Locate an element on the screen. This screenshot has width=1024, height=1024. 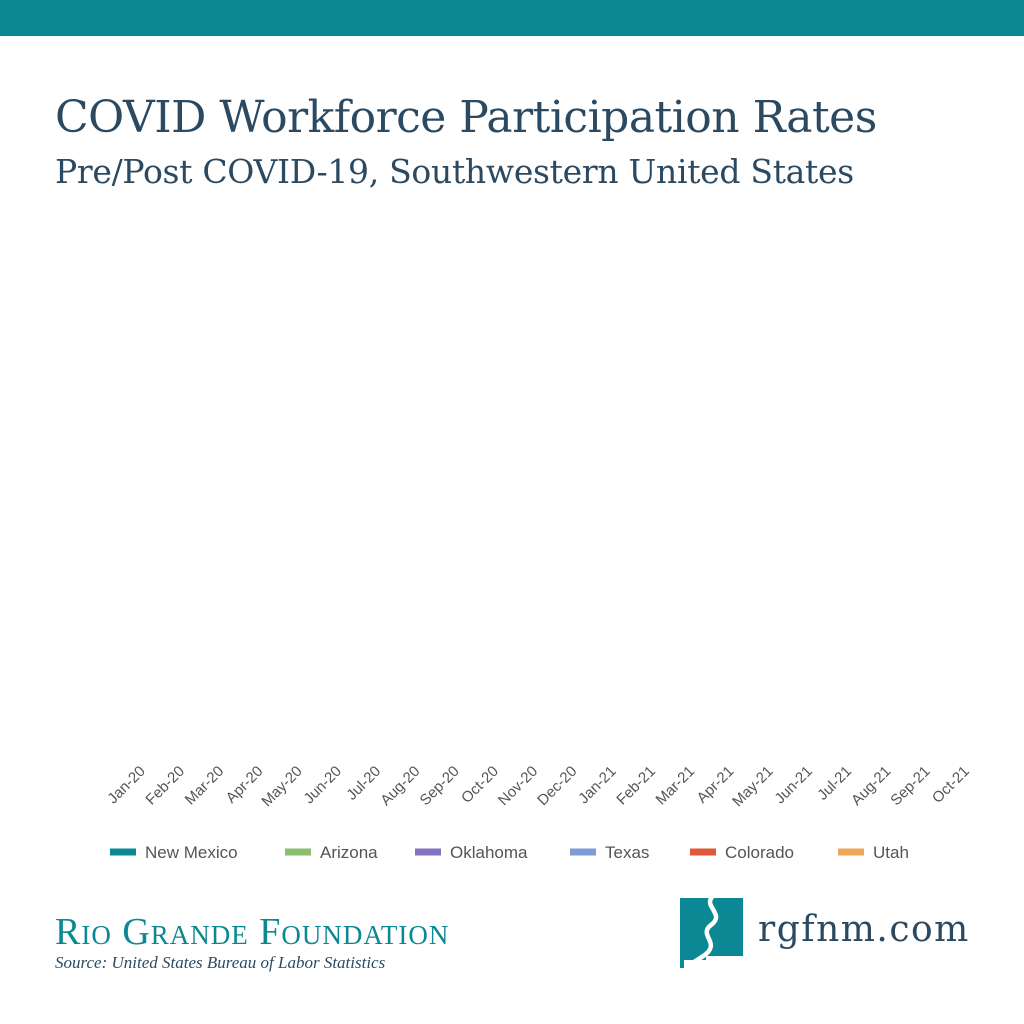
page-title: COVID Workforce Participation Rates is located at coordinates (466, 117).